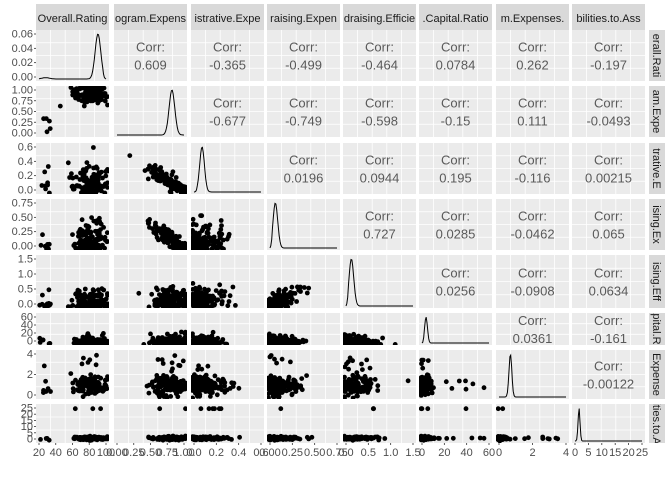  Describe the element at coordinates (467, 453) in the screenshot. I see `x-tick-label: 40` at that location.